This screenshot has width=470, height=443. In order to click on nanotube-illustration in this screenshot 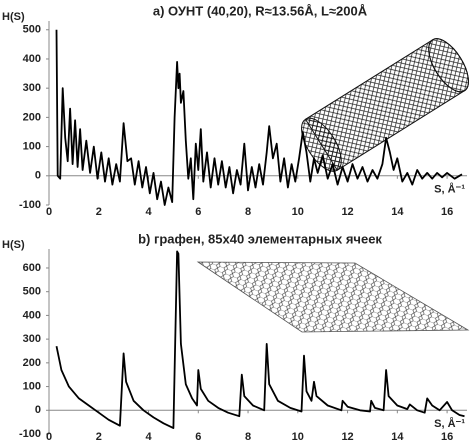, I will do `click(385, 105)`.